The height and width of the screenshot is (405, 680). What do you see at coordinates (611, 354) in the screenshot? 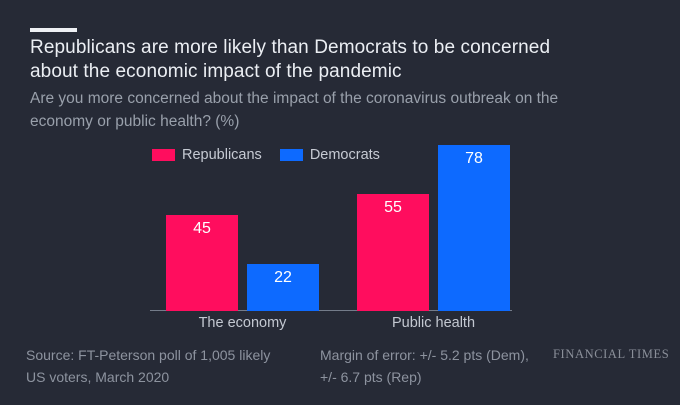
I see `financial-times-logo: FINANCIAL TIMES` at bounding box center [611, 354].